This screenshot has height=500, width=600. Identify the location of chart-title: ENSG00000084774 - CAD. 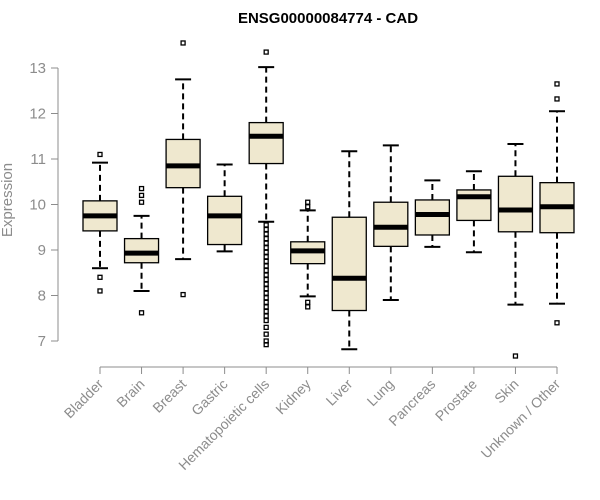
(328, 18).